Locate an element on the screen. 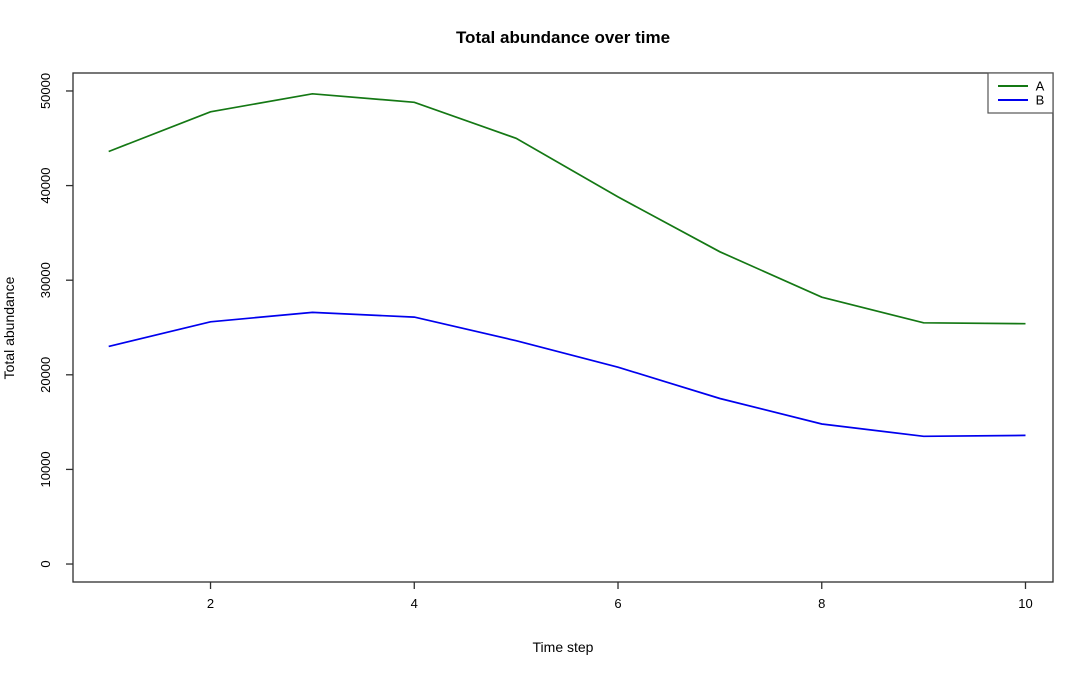 The image size is (1090, 676). x-tick-label: 8 is located at coordinates (821, 603).